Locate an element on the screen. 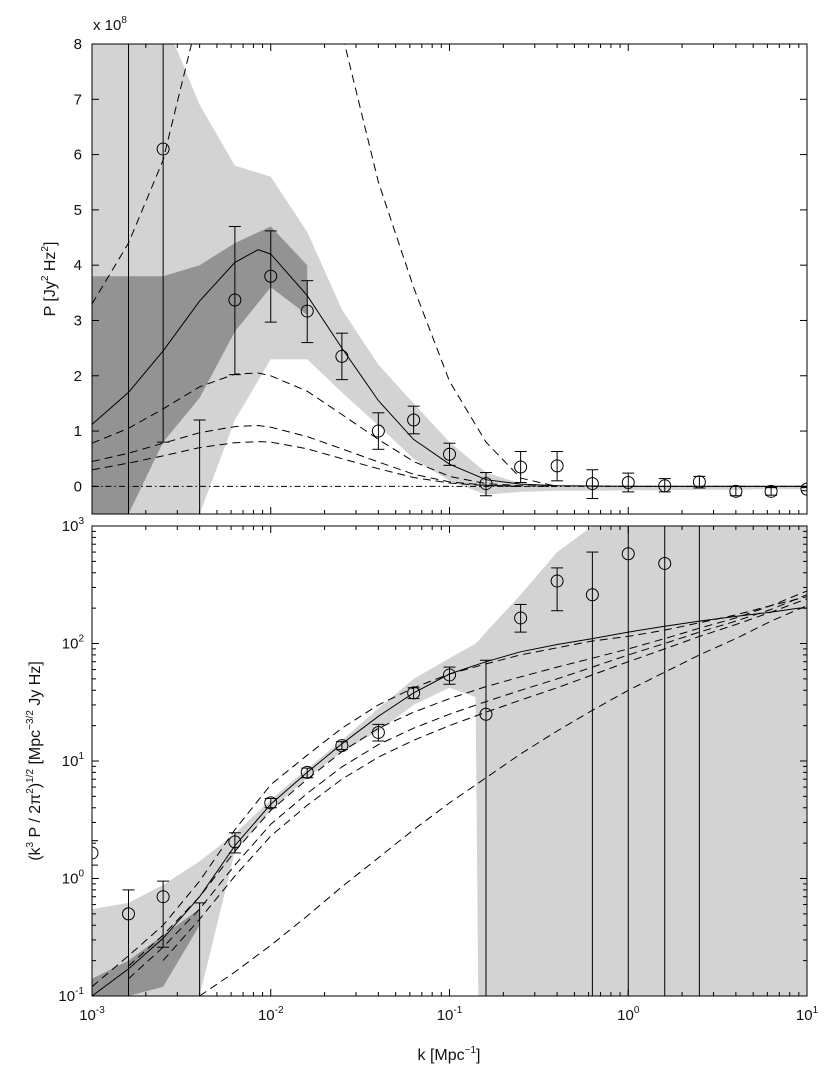 The height and width of the screenshot is (1071, 830). bottom-xtick-labels: 10⁻³ 10⁻² 10⁻¹ 10⁰ 10¹ is located at coordinates (448, 1014).